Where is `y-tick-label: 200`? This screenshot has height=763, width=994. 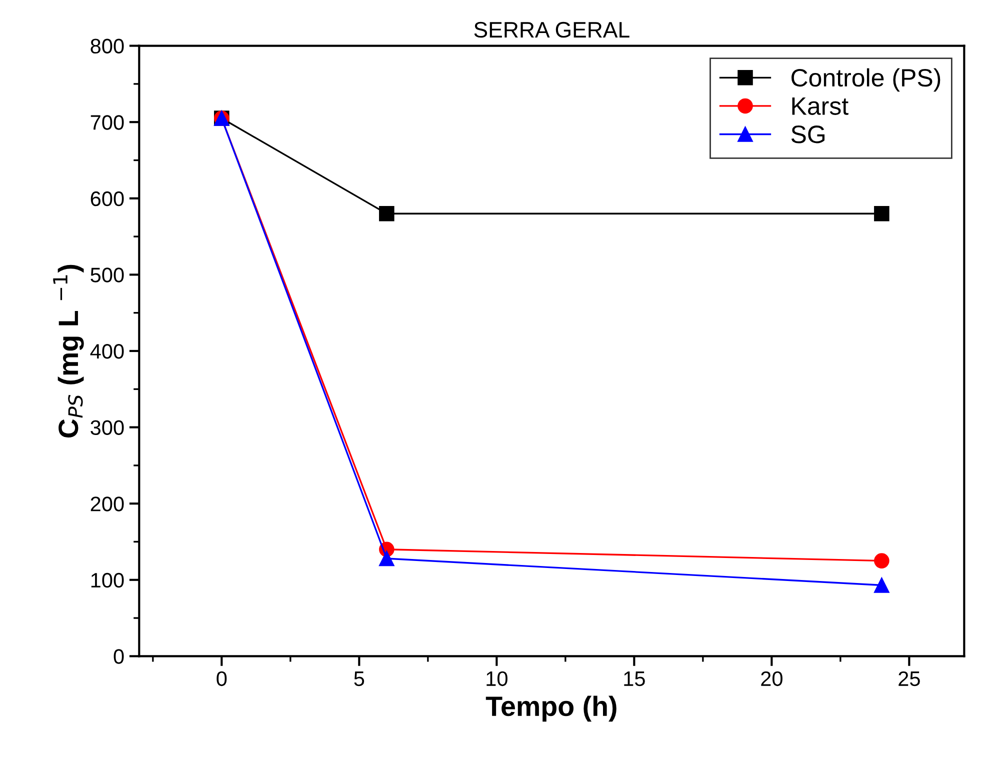 y-tick-label: 200 is located at coordinates (107, 504).